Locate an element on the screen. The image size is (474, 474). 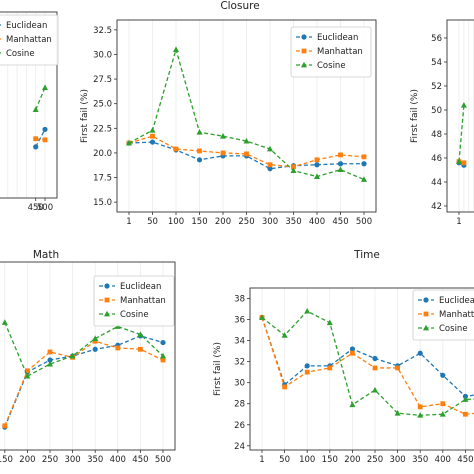
legend: Euclidean Manhattan Cosine is located at coordinates (134, 301).